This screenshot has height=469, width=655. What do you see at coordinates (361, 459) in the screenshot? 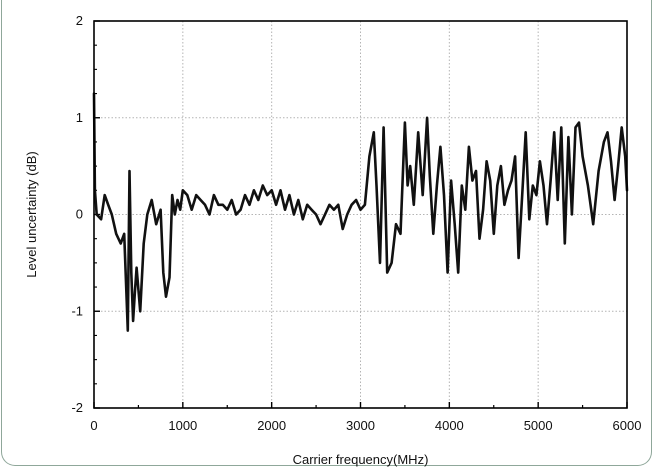
I see `x-axis-title: Carrier frequency(MHz)` at bounding box center [361, 459].